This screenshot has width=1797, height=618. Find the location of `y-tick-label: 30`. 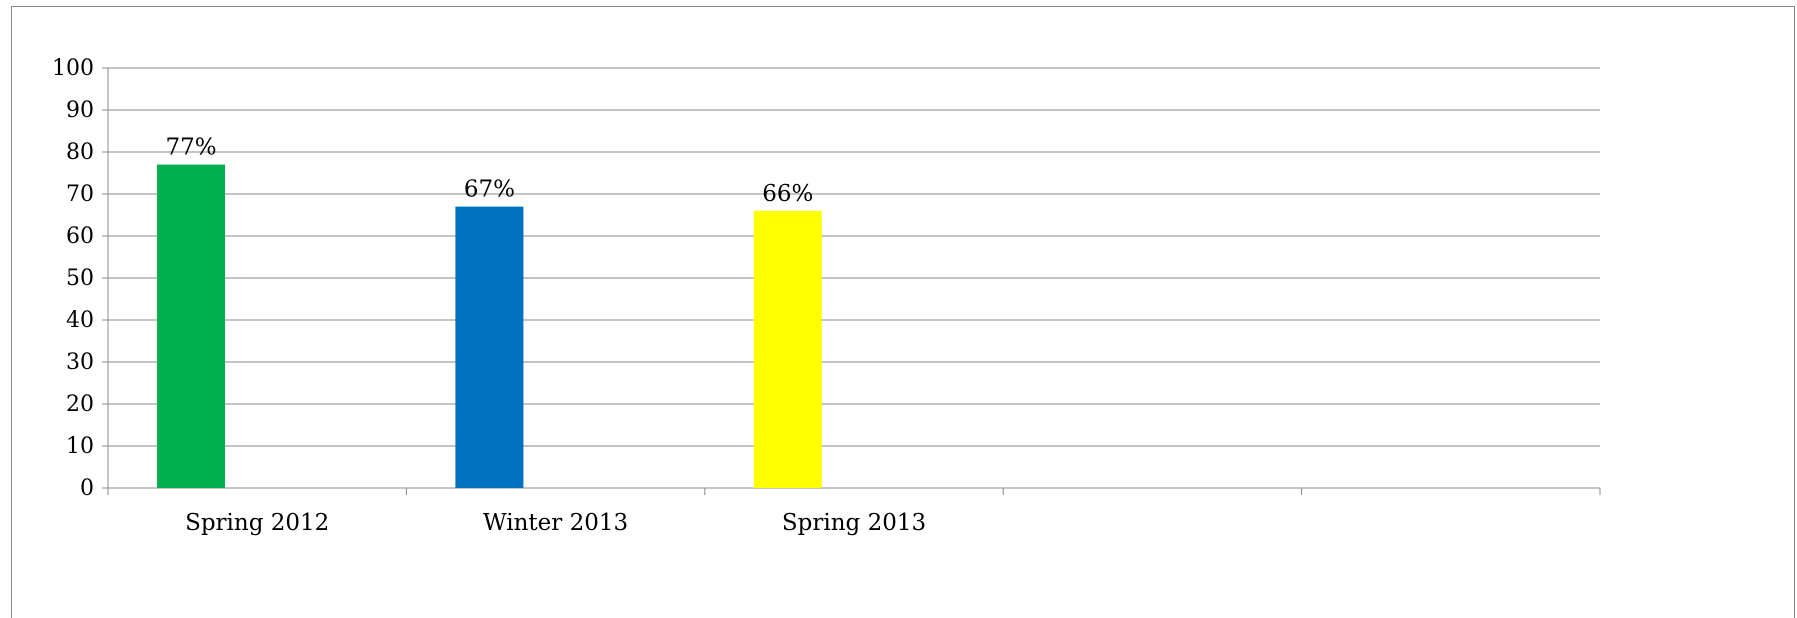

y-tick-label: 30 is located at coordinates (80, 362).